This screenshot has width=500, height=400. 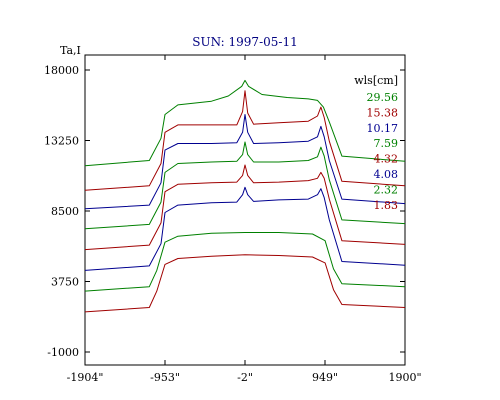 I want to click on legend-entry: 4.08, so click(x=386, y=174).